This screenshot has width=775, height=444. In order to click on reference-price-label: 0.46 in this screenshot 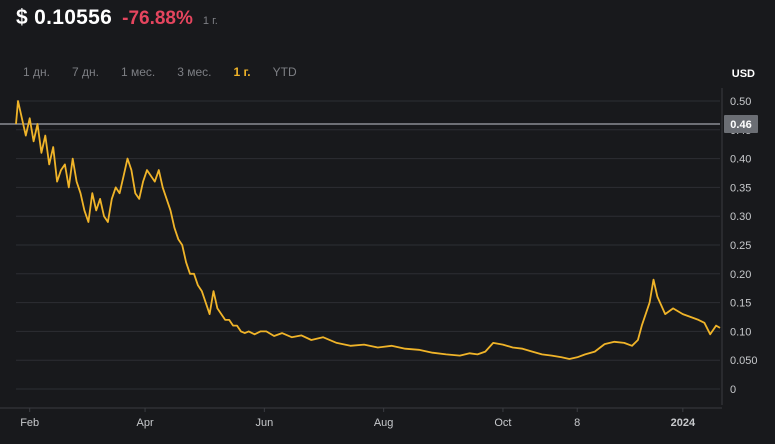, I will do `click(740, 125)`.